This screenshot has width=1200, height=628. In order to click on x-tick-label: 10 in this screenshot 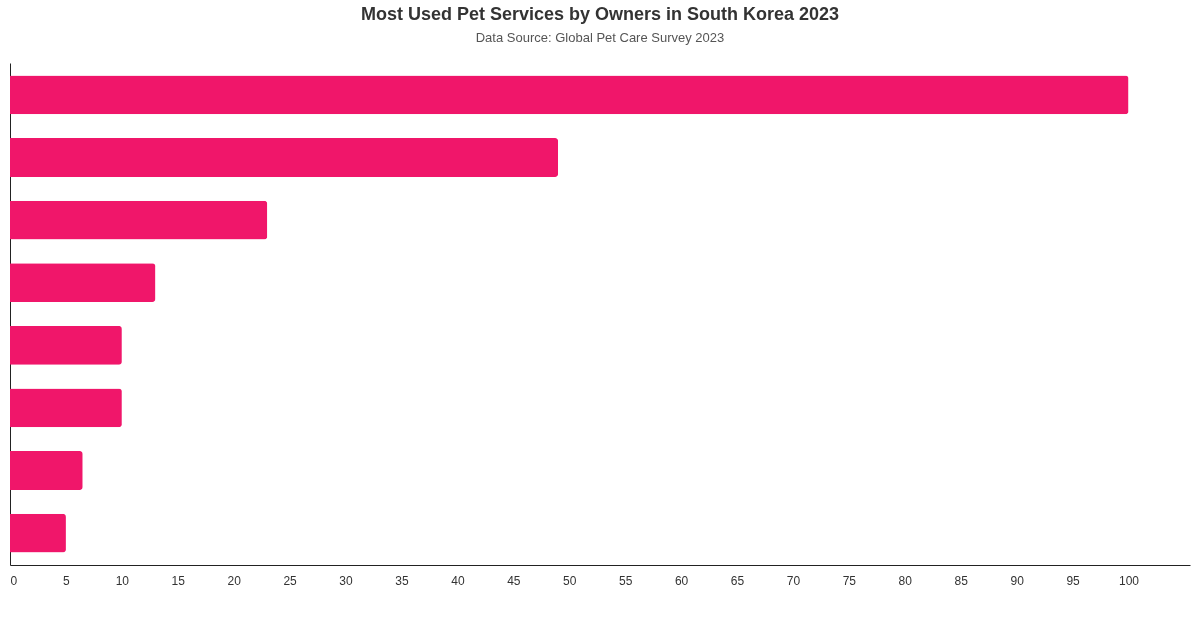, I will do `click(122, 580)`.